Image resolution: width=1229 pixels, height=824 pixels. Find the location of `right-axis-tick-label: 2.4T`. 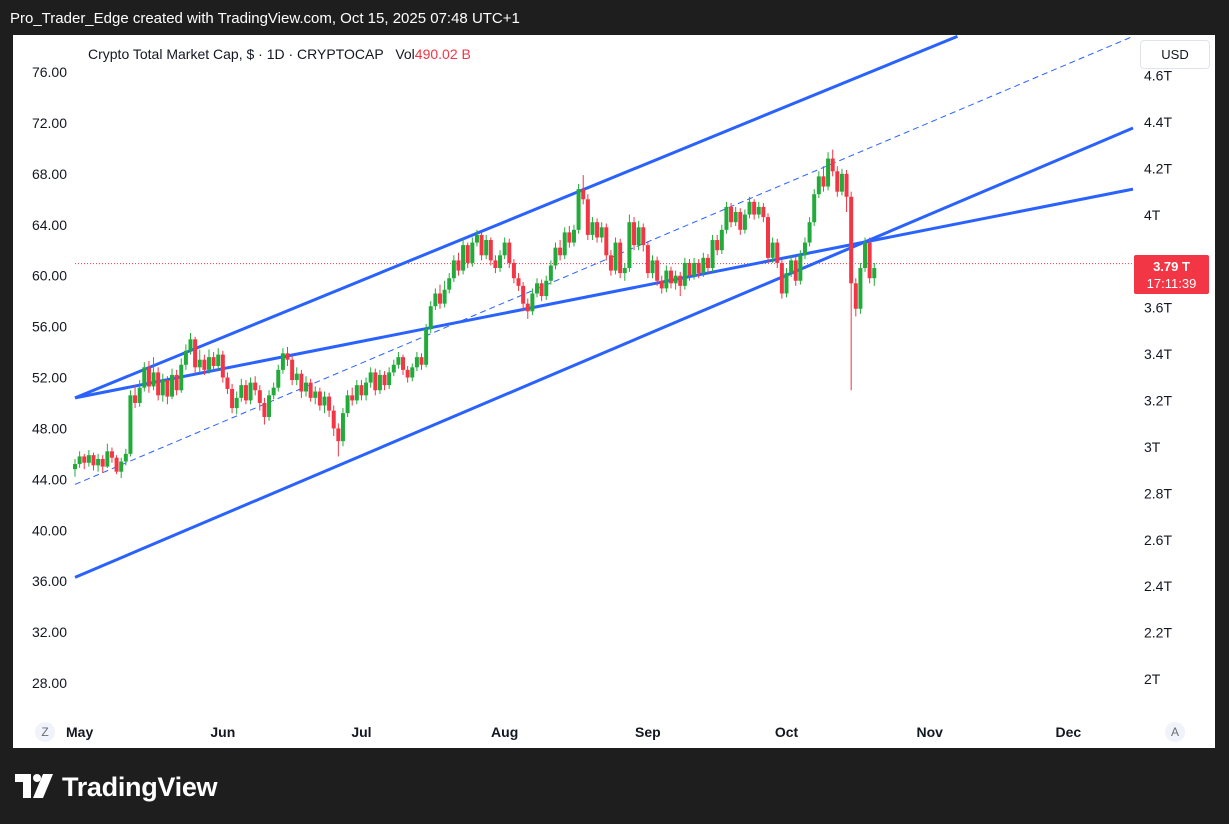

right-axis-tick-label: 2.4T is located at coordinates (1158, 586).